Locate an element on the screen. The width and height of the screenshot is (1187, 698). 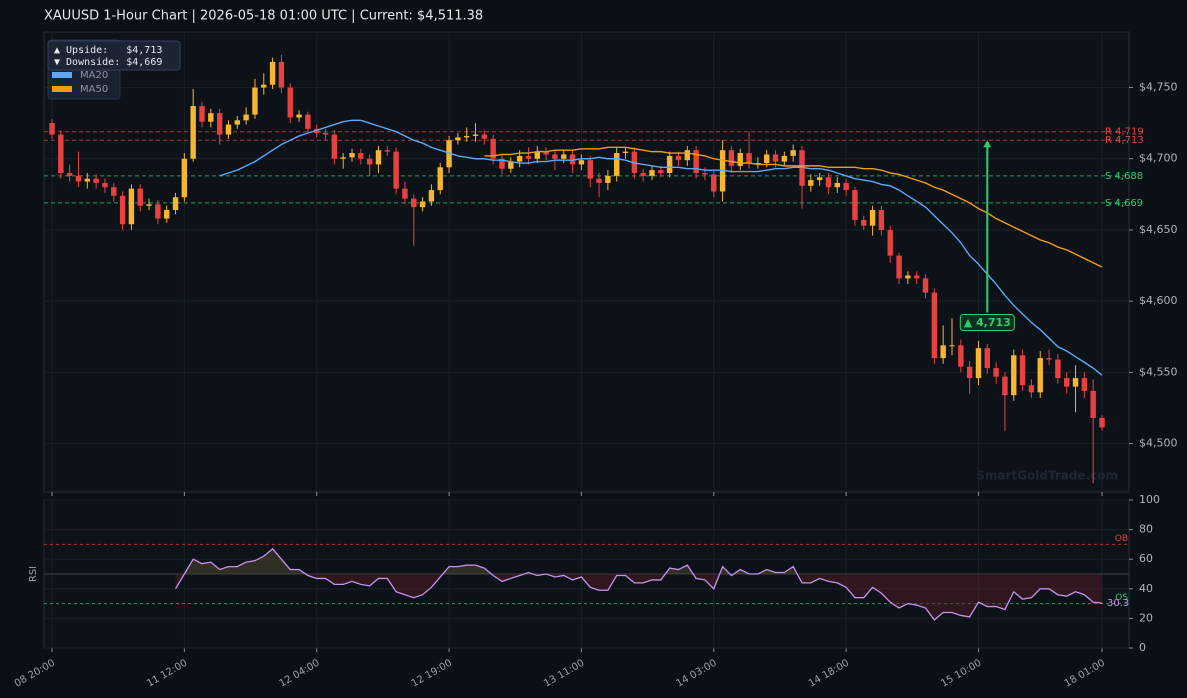
y-tick-label: 0 is located at coordinates (1142, 647).